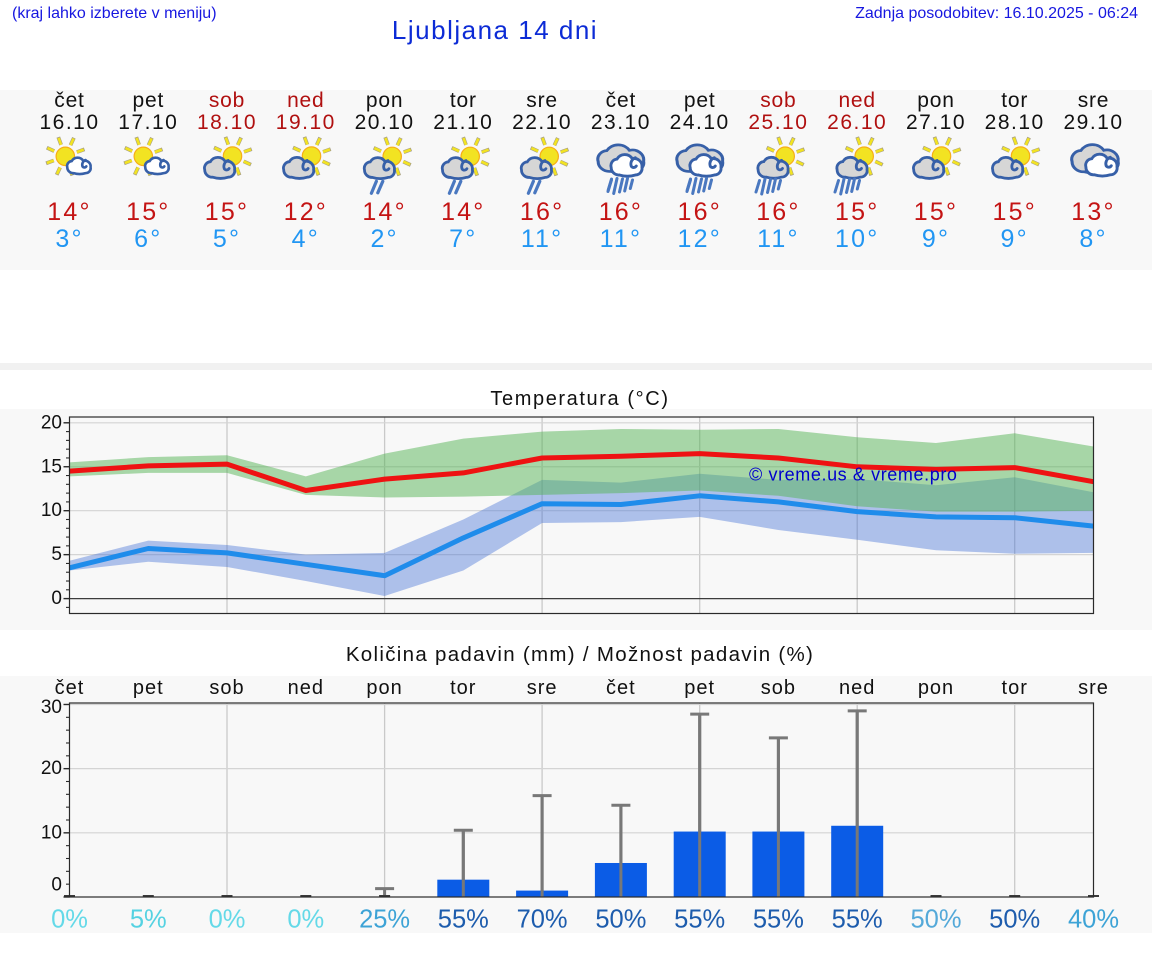 The image size is (1152, 975). I want to click on svg-text: 25%, so click(384, 919).